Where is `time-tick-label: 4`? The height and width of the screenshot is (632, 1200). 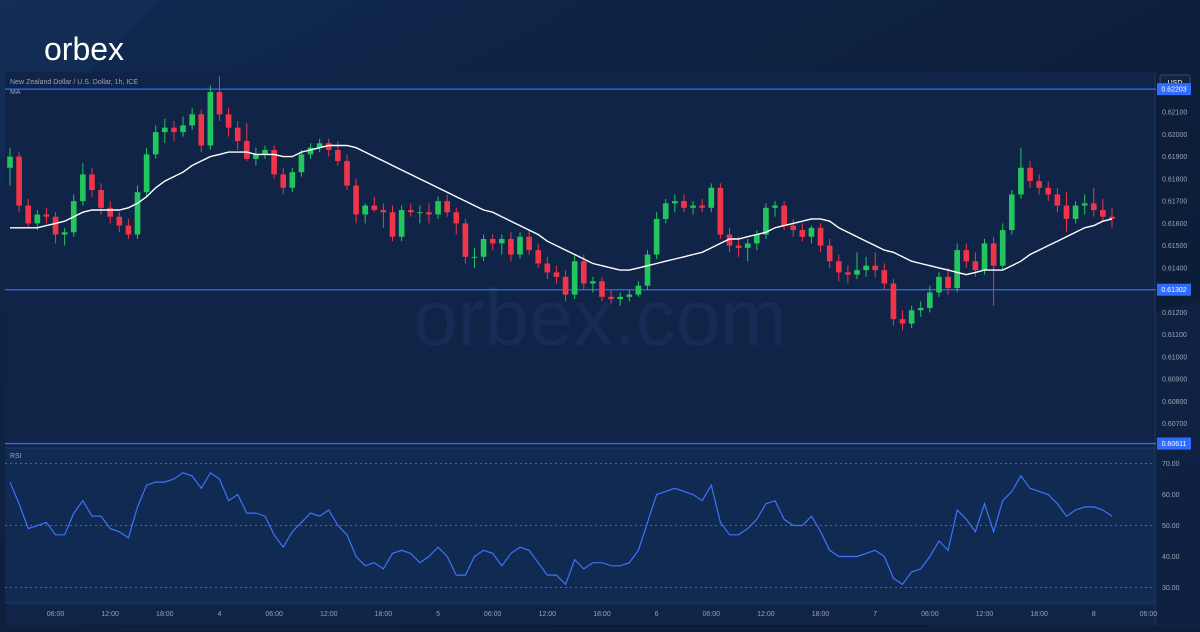 time-tick-label: 4 is located at coordinates (220, 614).